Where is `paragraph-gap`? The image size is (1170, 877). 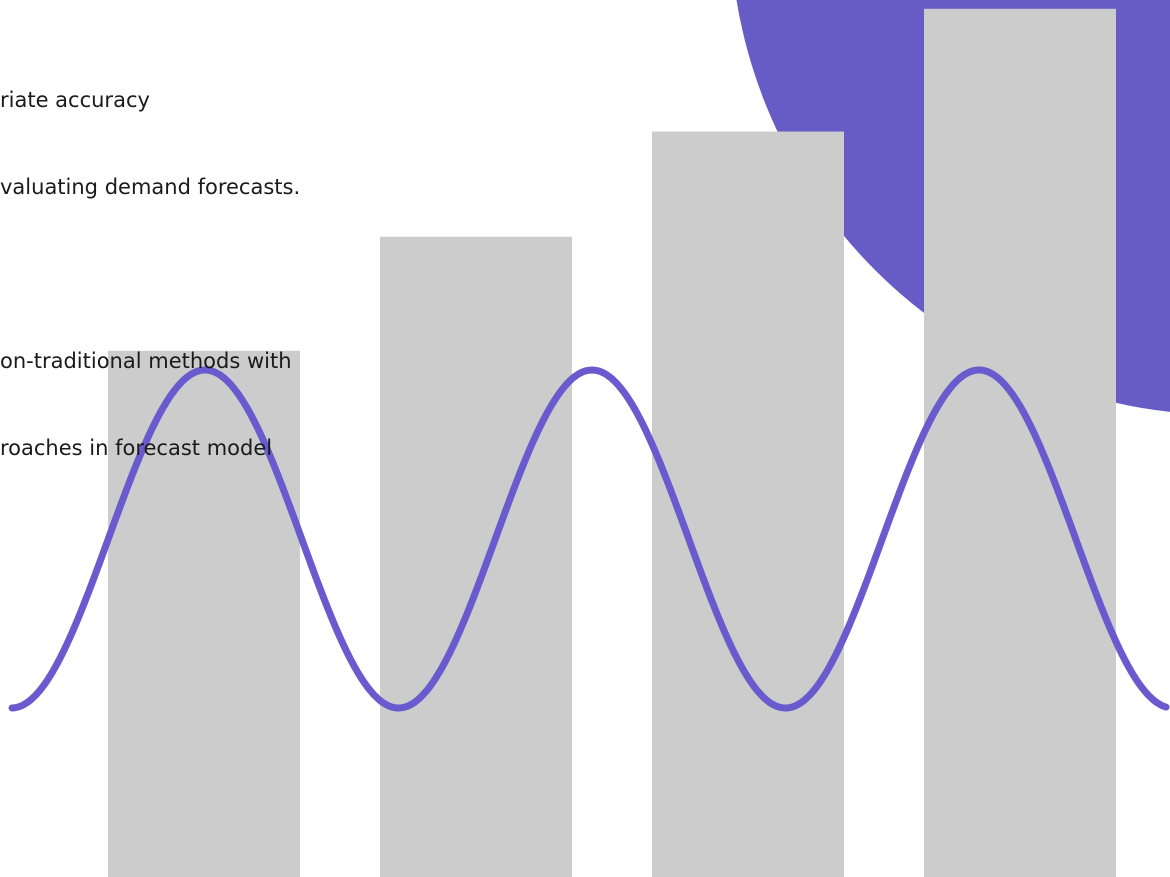
paragraph-gap is located at coordinates (230, 274).